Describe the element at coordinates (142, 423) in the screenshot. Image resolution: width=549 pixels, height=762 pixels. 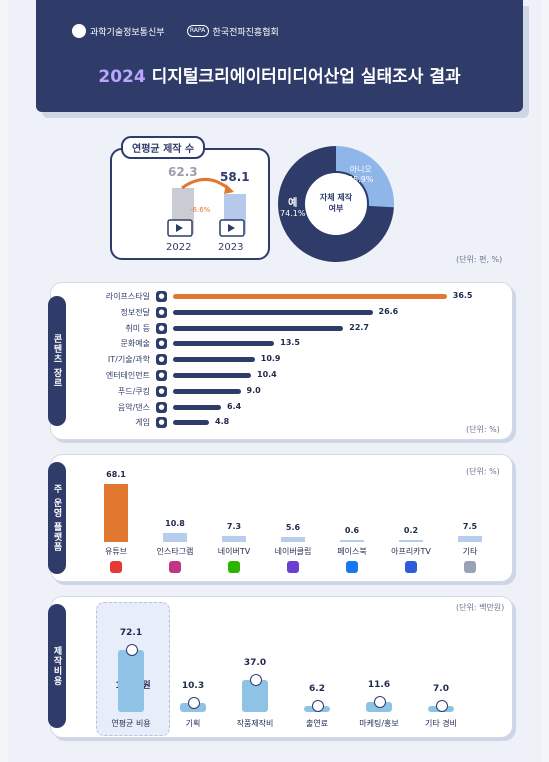
I see `genre-label: 게임` at that location.